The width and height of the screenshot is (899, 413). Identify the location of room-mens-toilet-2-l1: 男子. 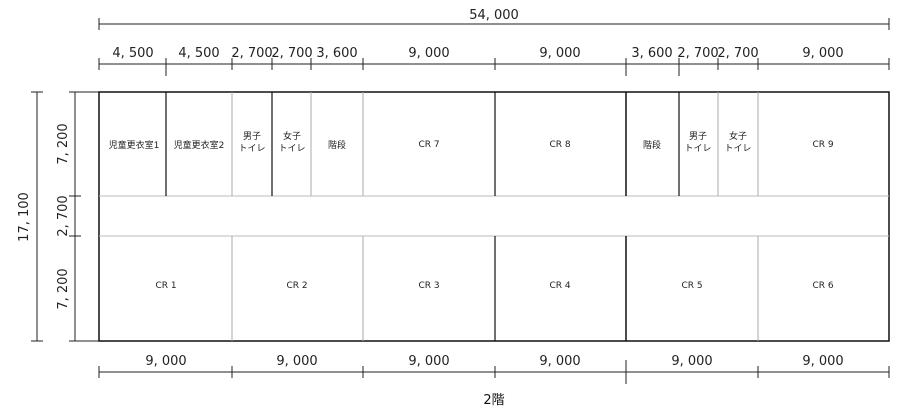
(698, 136).